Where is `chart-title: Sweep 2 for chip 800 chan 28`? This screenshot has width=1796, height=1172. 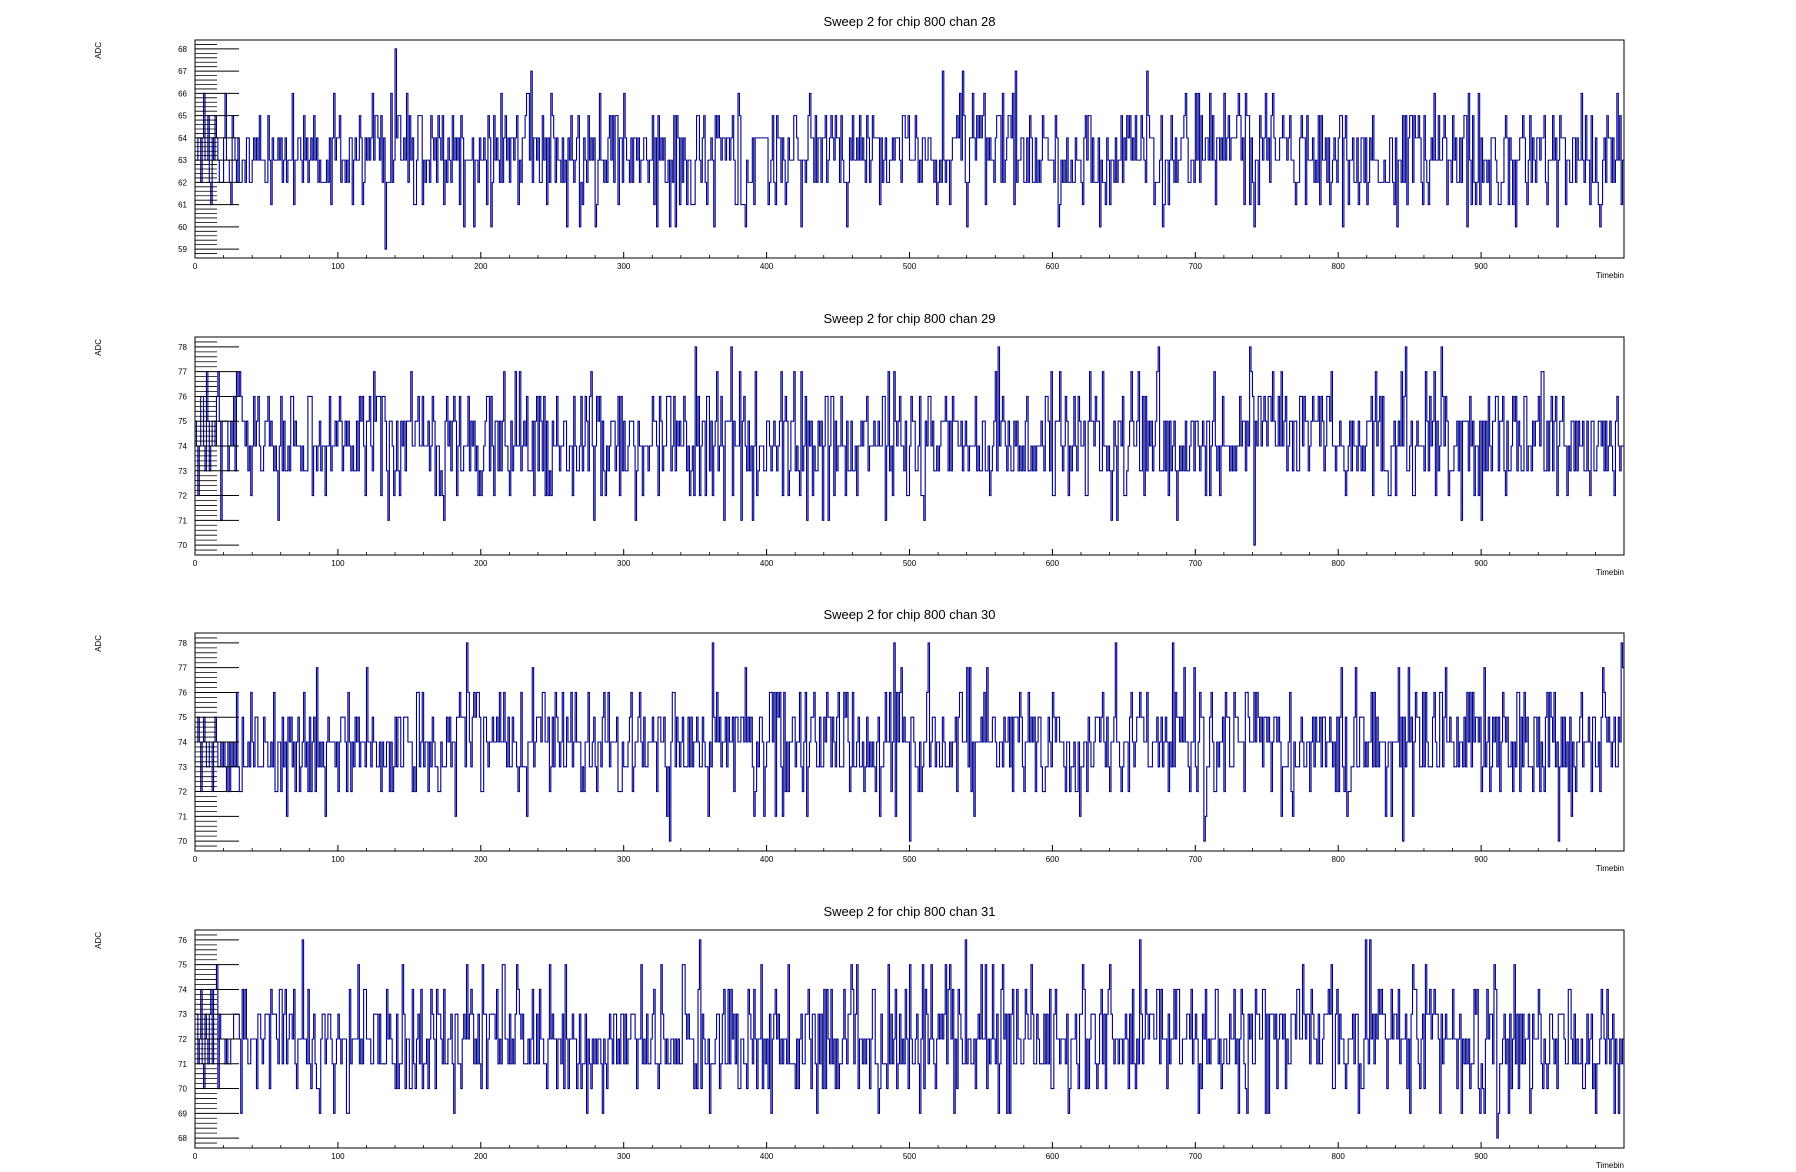
chart-title: Sweep 2 for chip 800 chan 28 is located at coordinates (909, 21).